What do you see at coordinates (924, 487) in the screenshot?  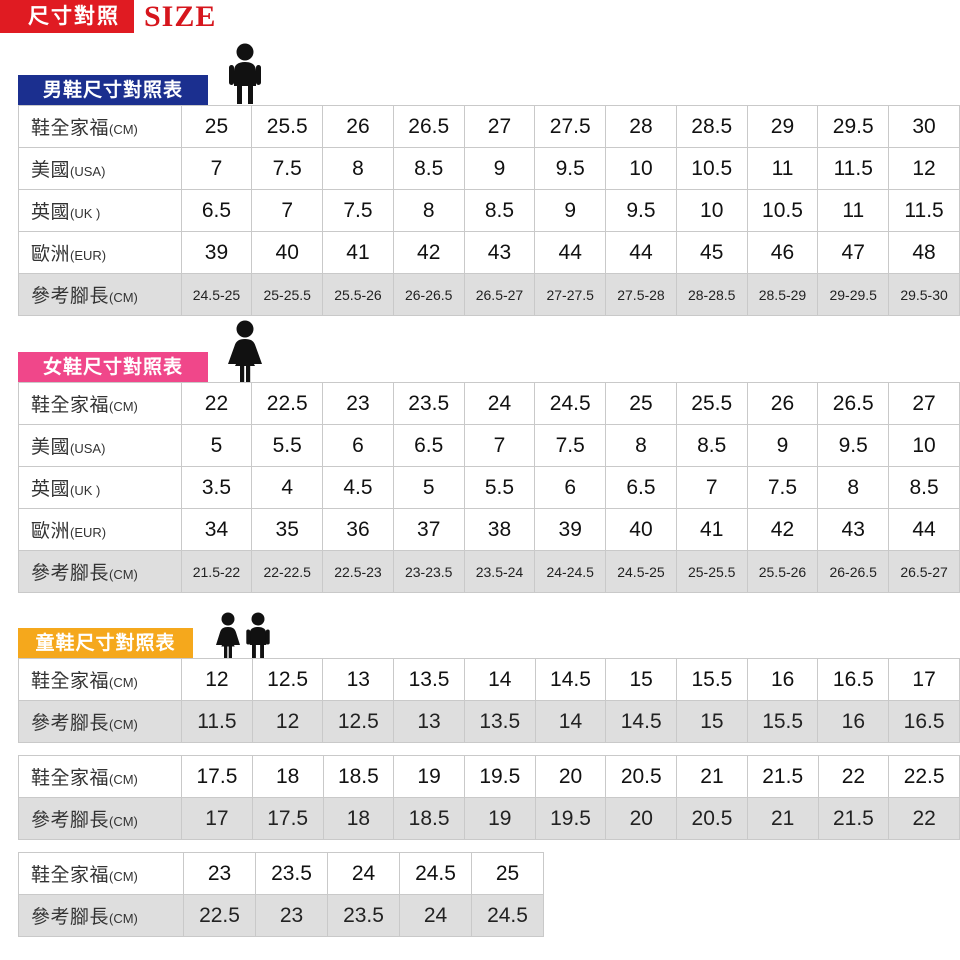 I see `cell-women-r2-c10: 8.5` at bounding box center [924, 487].